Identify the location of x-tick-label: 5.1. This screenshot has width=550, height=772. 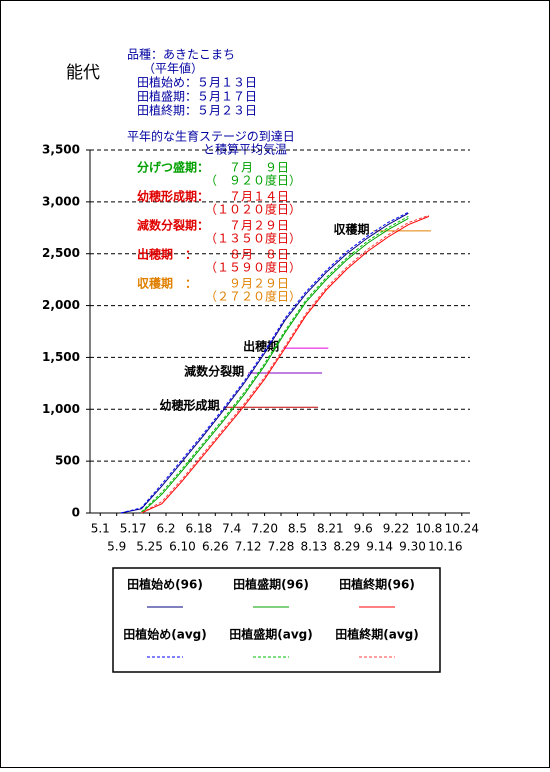
(100, 529).